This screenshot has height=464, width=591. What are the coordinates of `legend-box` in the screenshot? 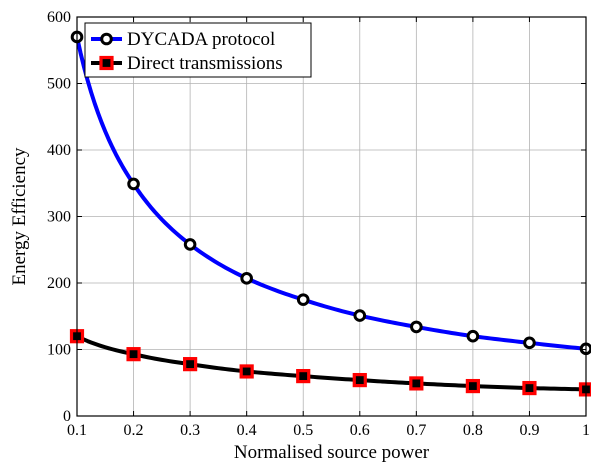 It's located at (198, 50).